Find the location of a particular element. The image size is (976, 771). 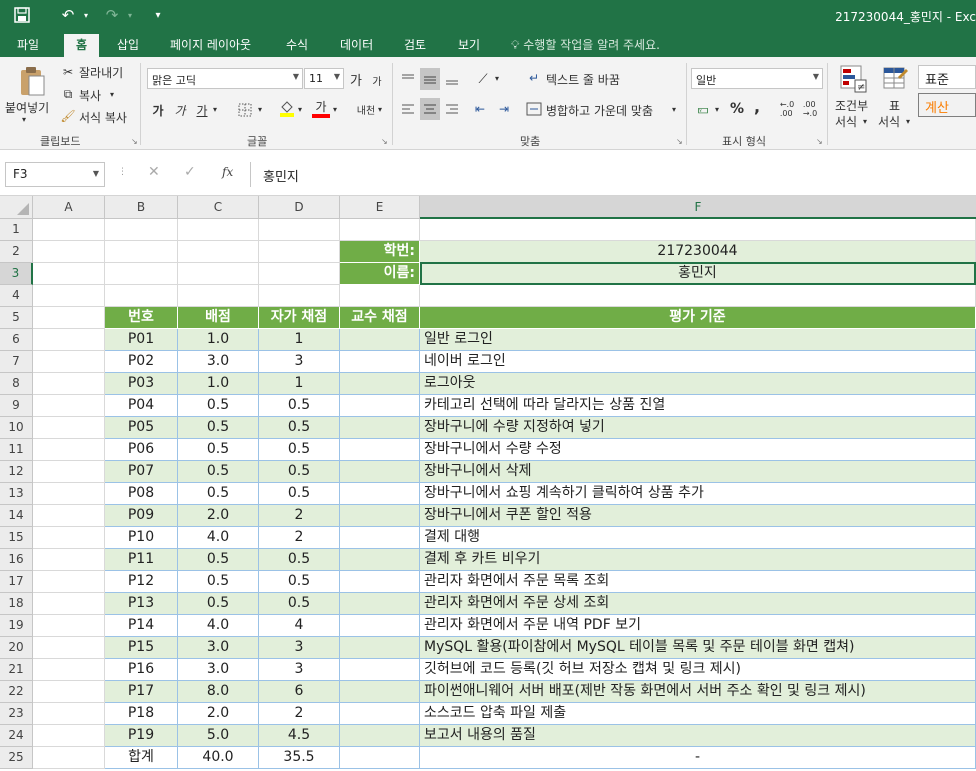

cell-a24 is located at coordinates (69, 736).